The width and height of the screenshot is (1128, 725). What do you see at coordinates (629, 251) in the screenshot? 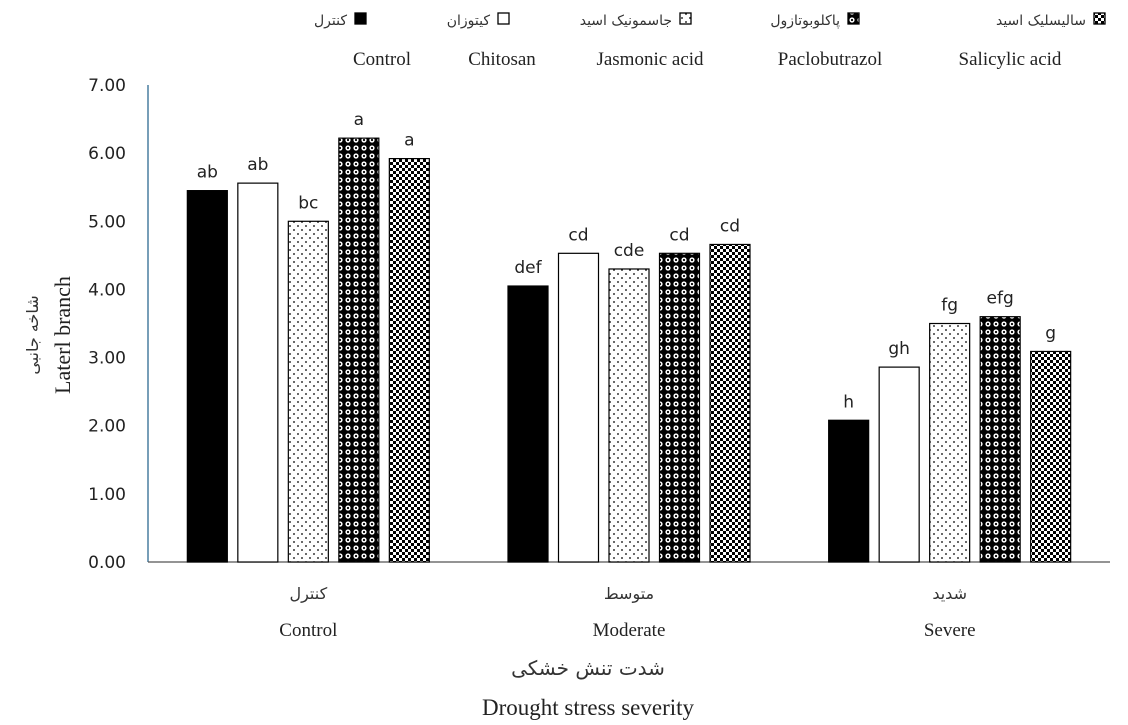
I see `bar-data-label: cde` at bounding box center [629, 251].